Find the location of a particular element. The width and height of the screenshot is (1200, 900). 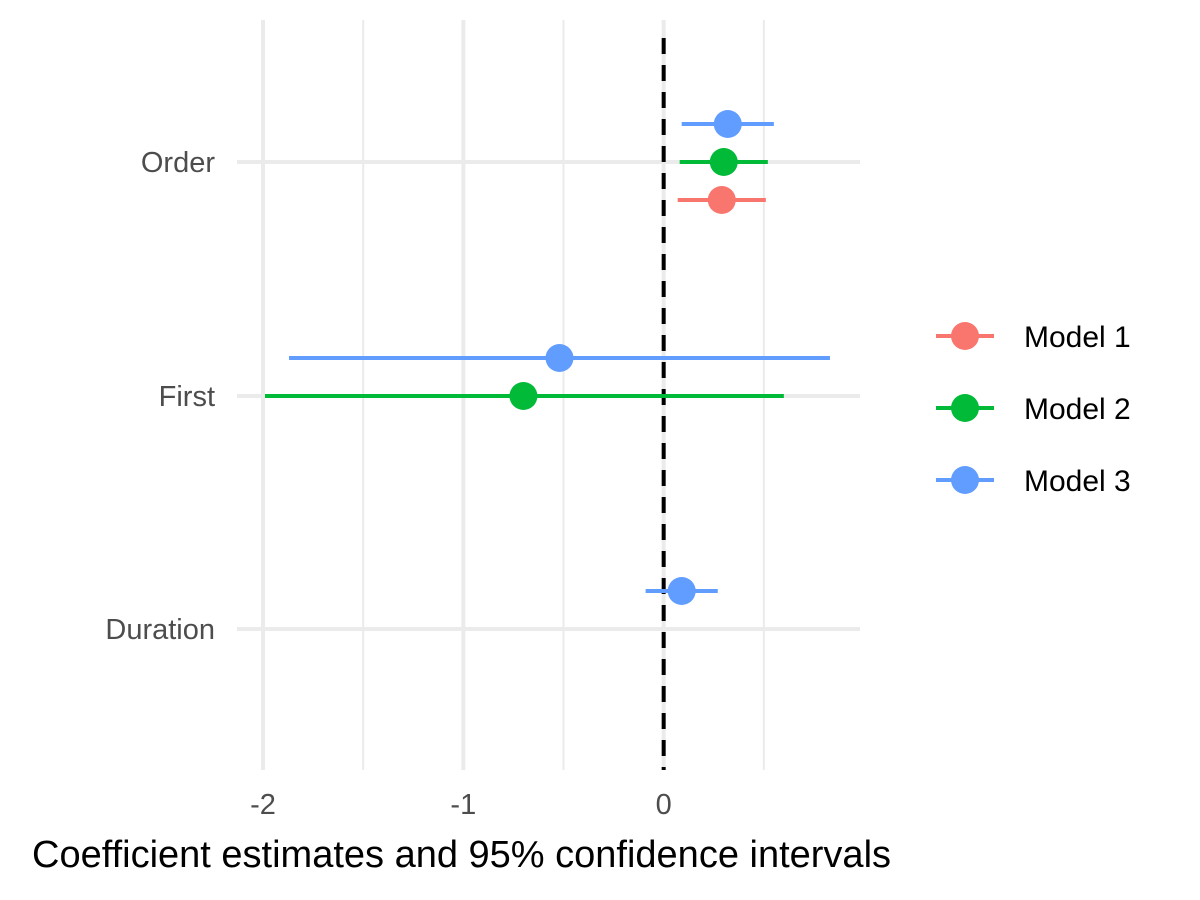

point-model-2-first is located at coordinates (523, 396).